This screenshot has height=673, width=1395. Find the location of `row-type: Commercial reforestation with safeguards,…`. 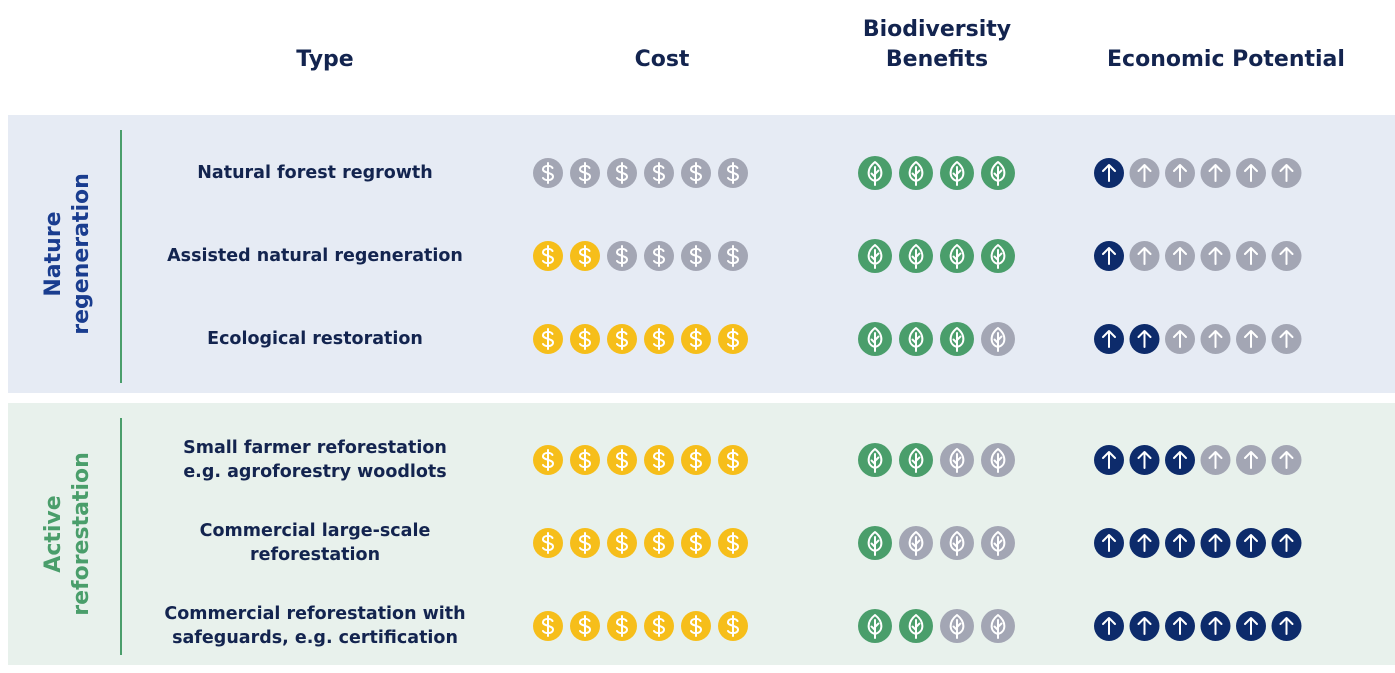

row-type: Commercial reforestation with safeguards,… is located at coordinates (315, 626).